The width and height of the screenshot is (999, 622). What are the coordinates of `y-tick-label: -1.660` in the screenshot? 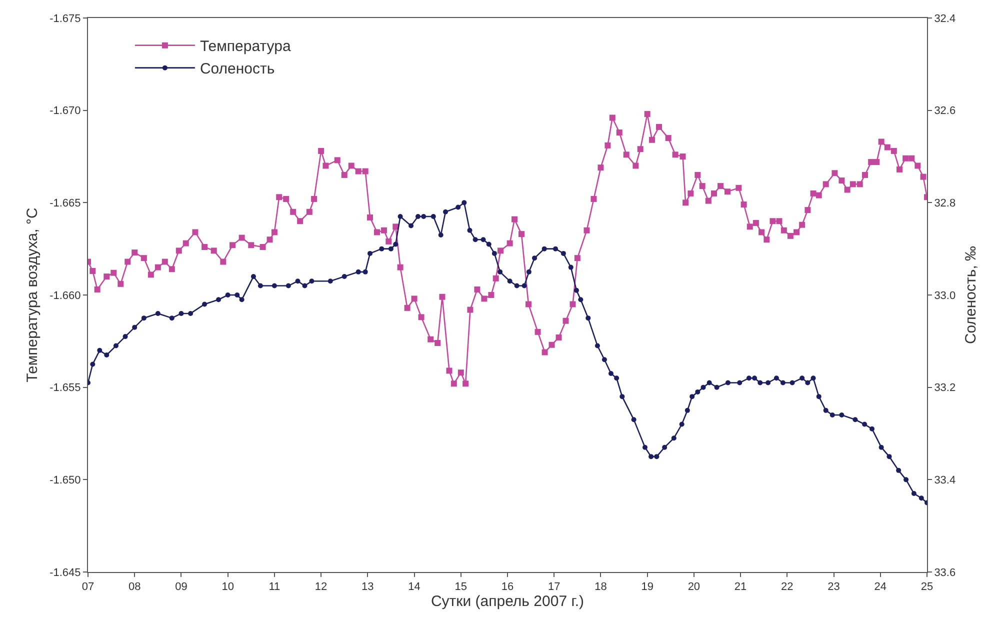 It's located at (65, 296).